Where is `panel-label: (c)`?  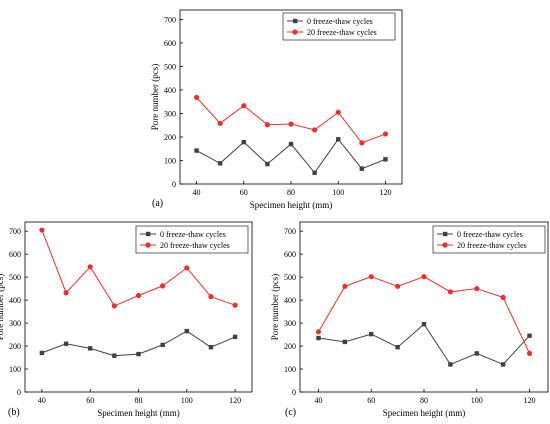 panel-label: (c) is located at coordinates (290, 412).